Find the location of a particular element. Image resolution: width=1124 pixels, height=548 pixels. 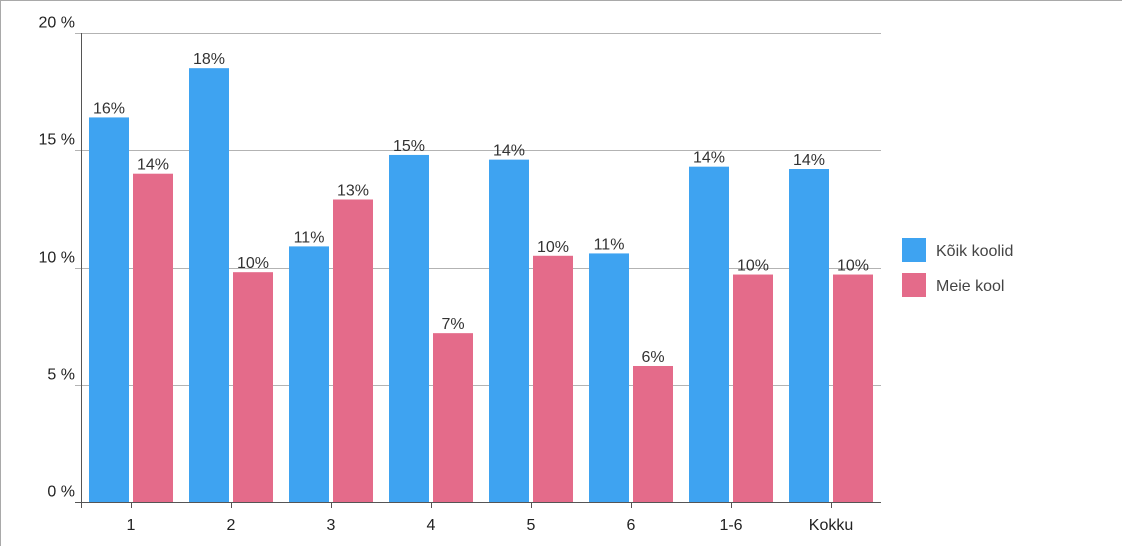

data-label: 13% is located at coordinates (353, 190).